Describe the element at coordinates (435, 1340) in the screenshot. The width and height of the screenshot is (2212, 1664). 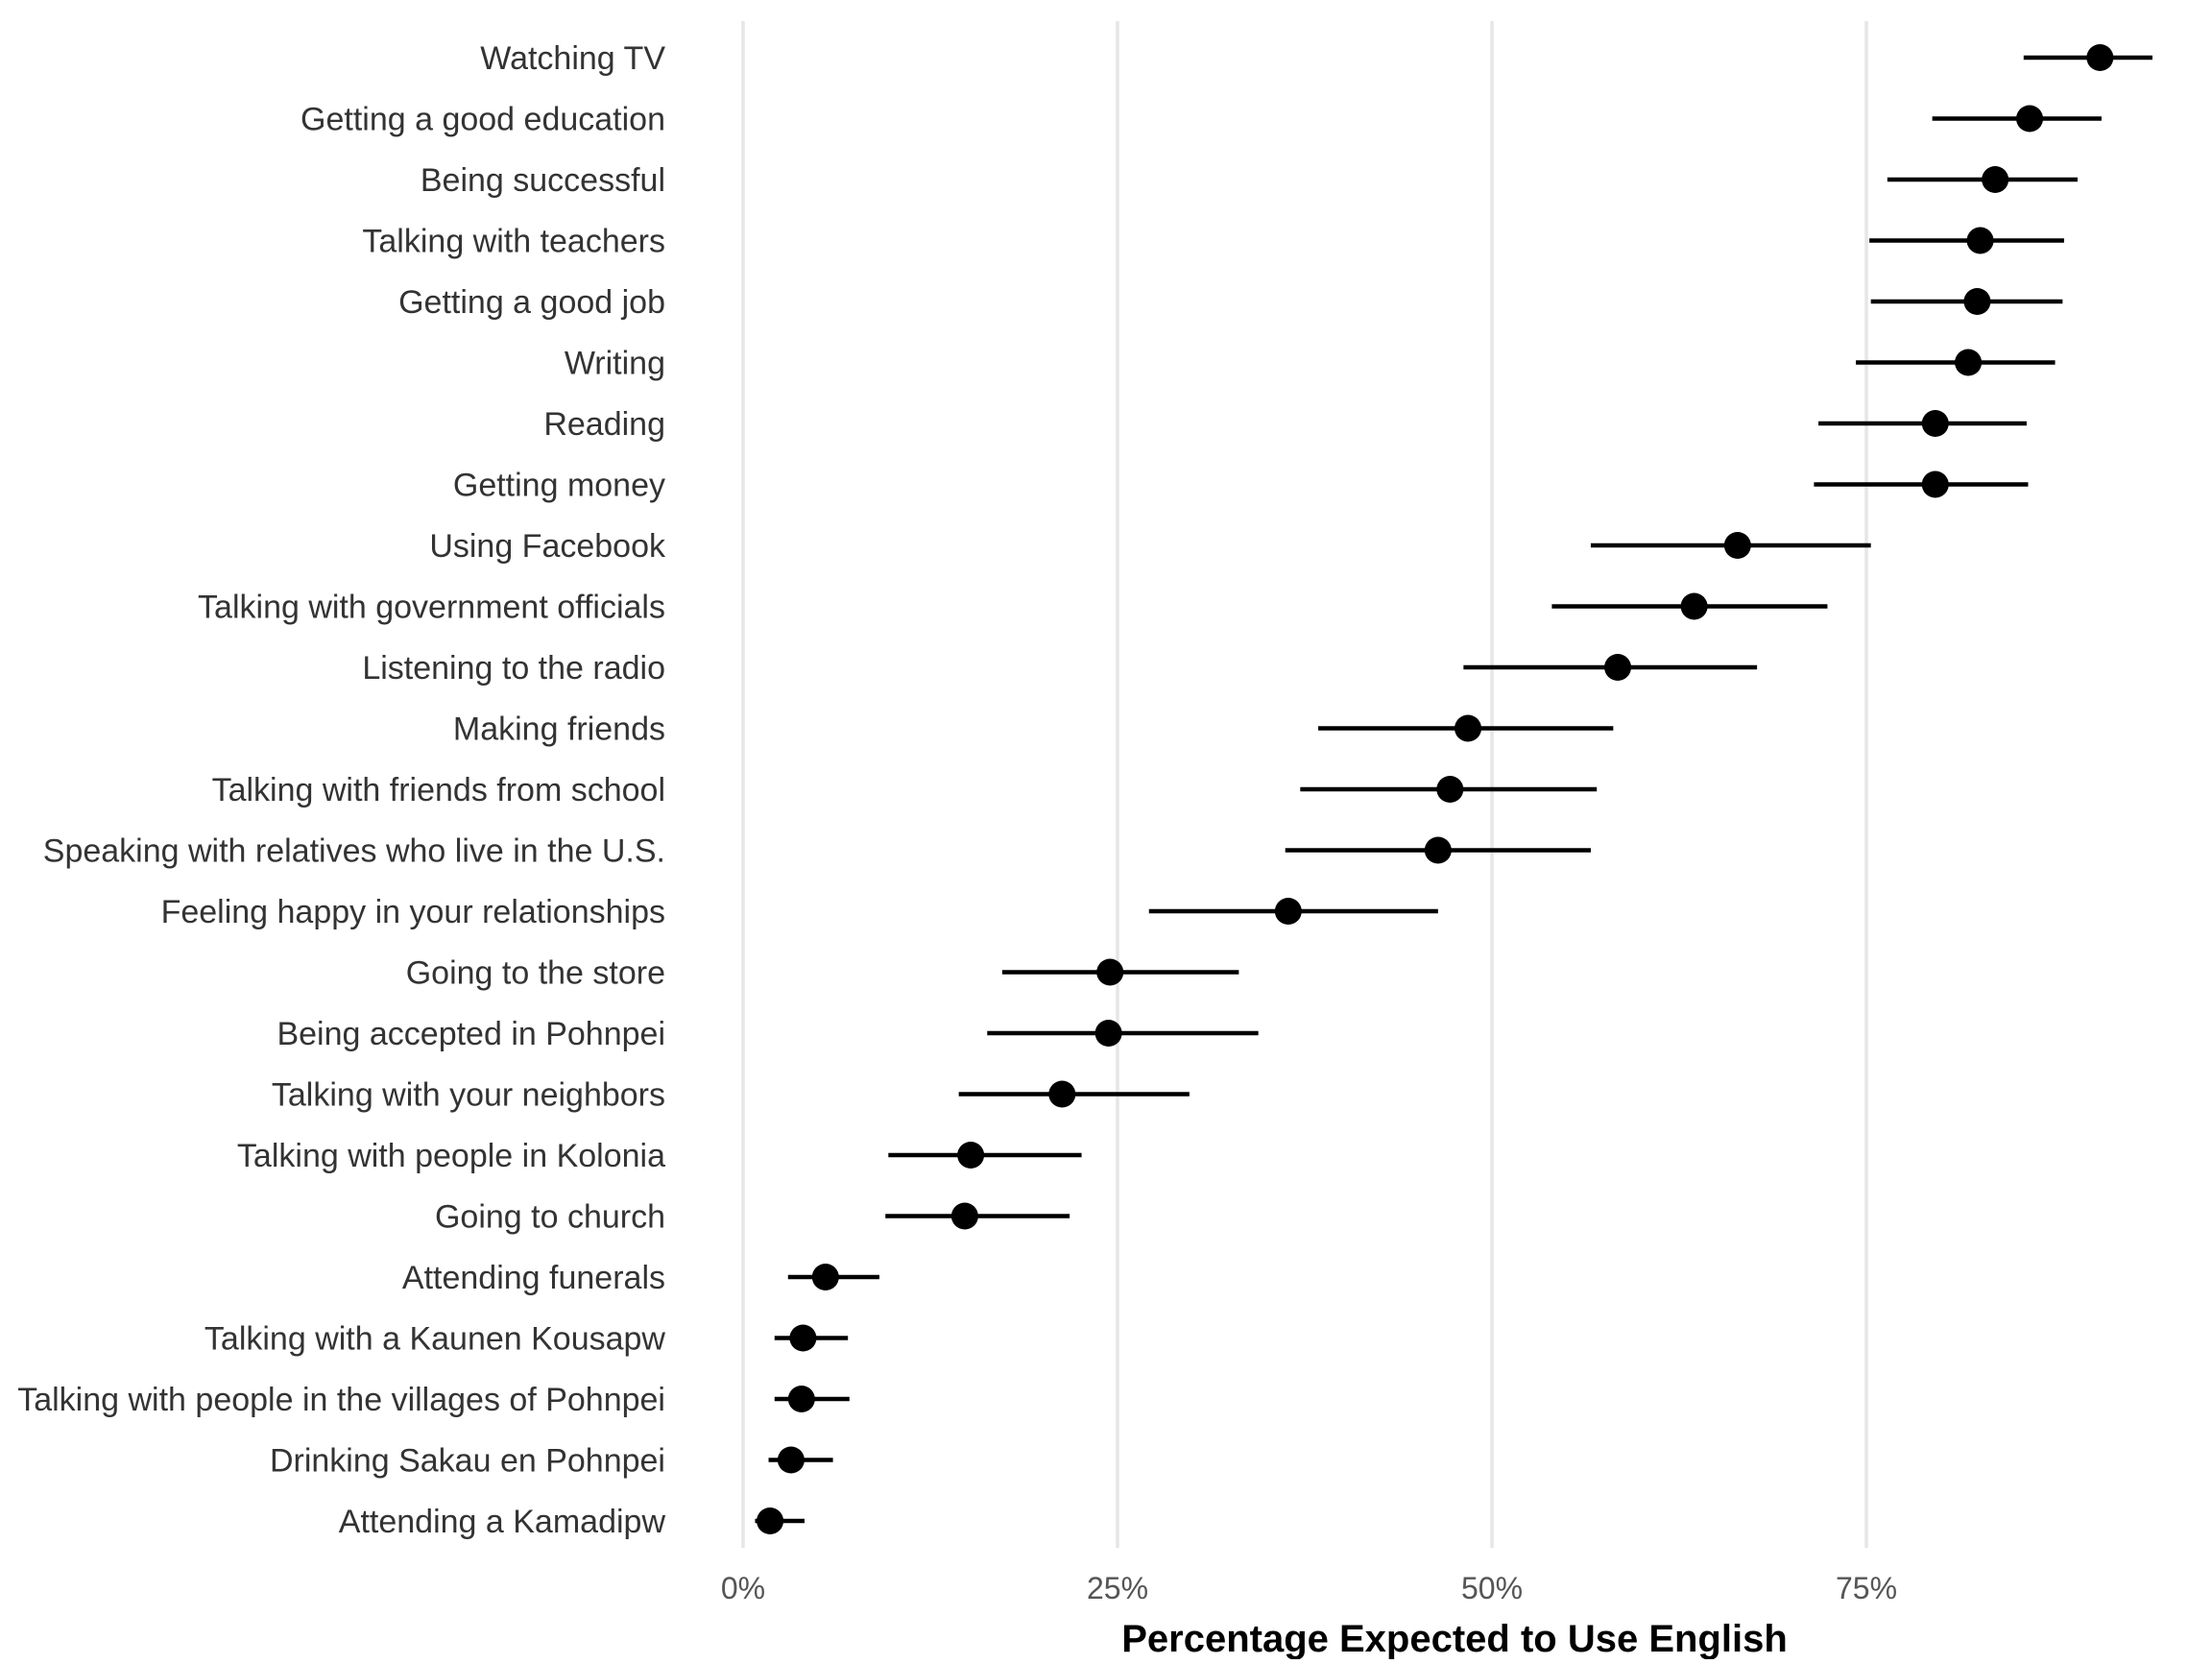
I see `category-label: Talking with a Kaunen Kousapw` at that location.